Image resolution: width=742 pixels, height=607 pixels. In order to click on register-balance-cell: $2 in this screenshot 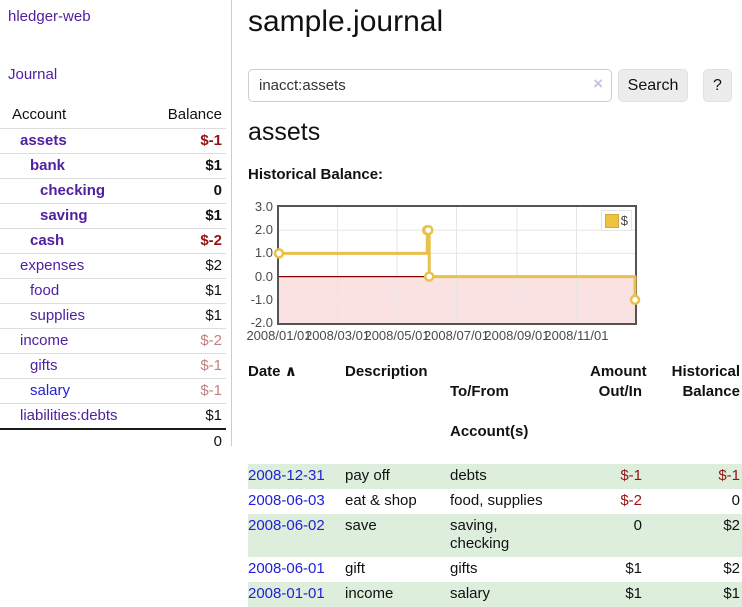, I will do `click(731, 568)`.